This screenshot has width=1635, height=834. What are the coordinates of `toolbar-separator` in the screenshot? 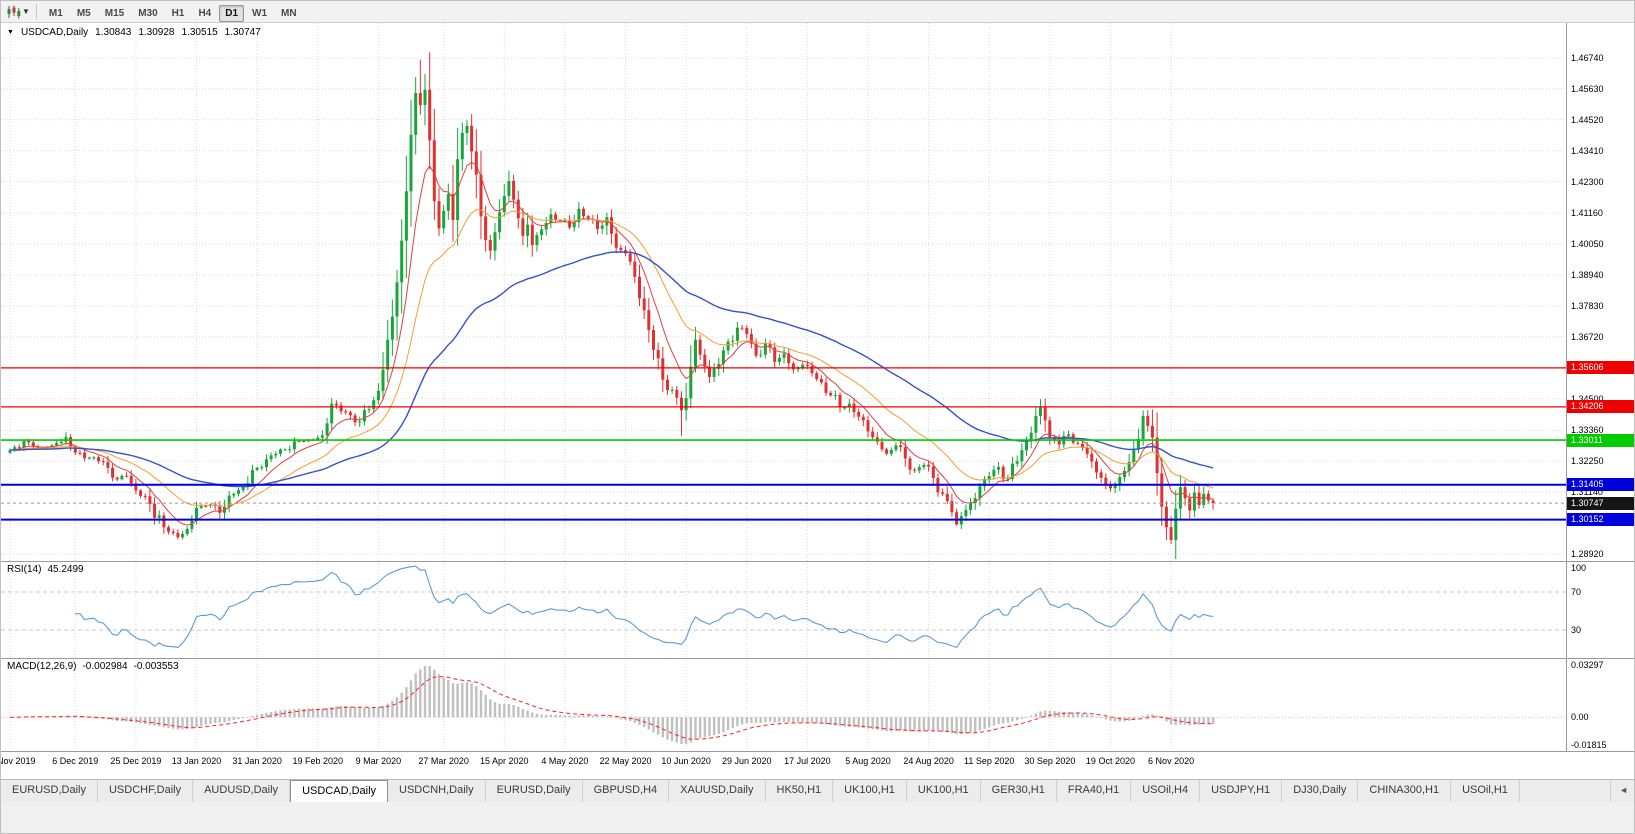 It's located at (36, 11).